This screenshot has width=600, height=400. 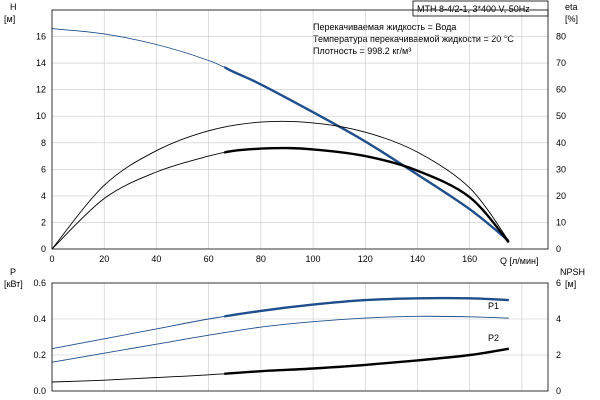 What do you see at coordinates (41, 116) in the screenshot?
I see `top-left-tick-label: 10` at bounding box center [41, 116].